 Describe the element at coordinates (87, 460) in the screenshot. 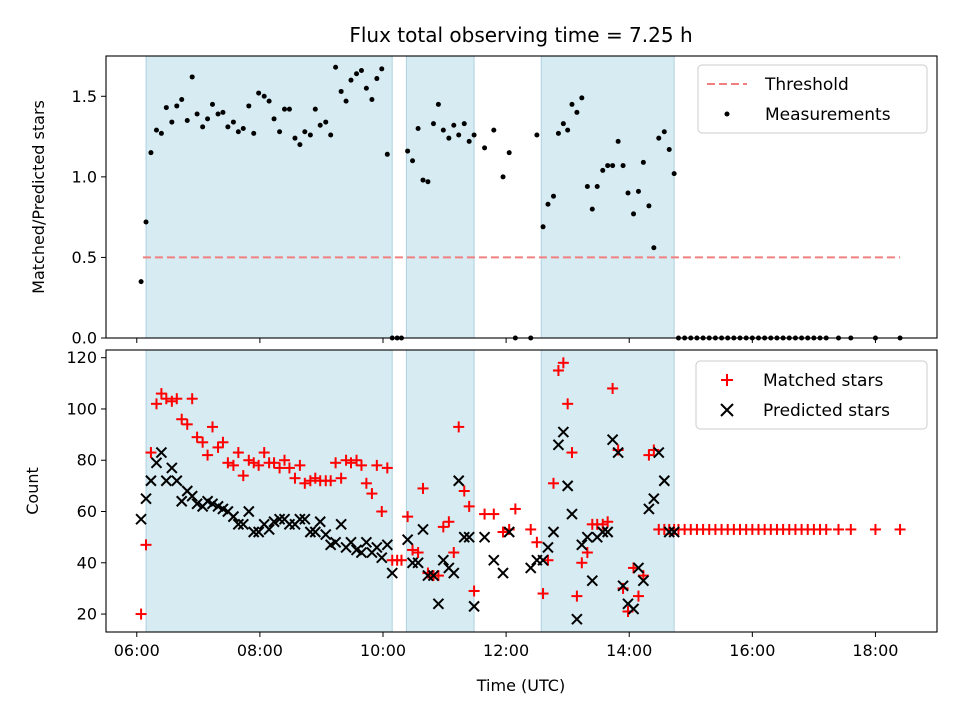

I see `y-tick-label: 80` at that location.